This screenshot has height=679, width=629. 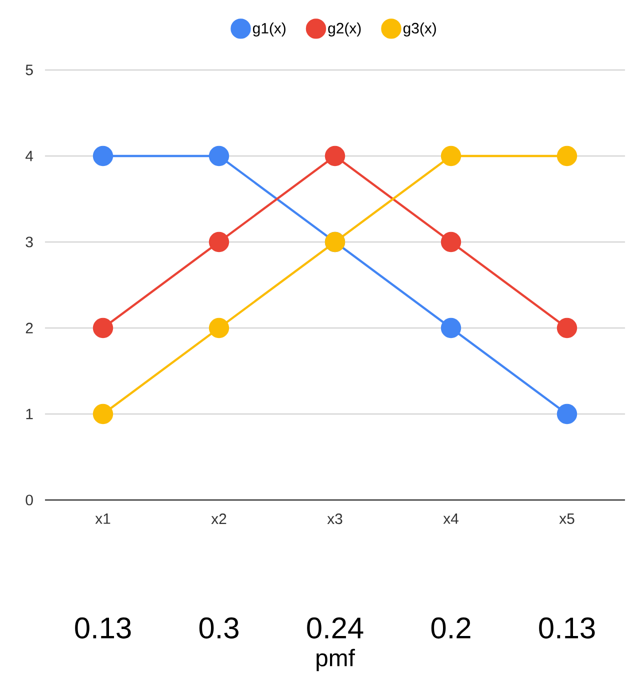 What do you see at coordinates (450, 519) in the screenshot?
I see `x-tick-label: x4` at bounding box center [450, 519].